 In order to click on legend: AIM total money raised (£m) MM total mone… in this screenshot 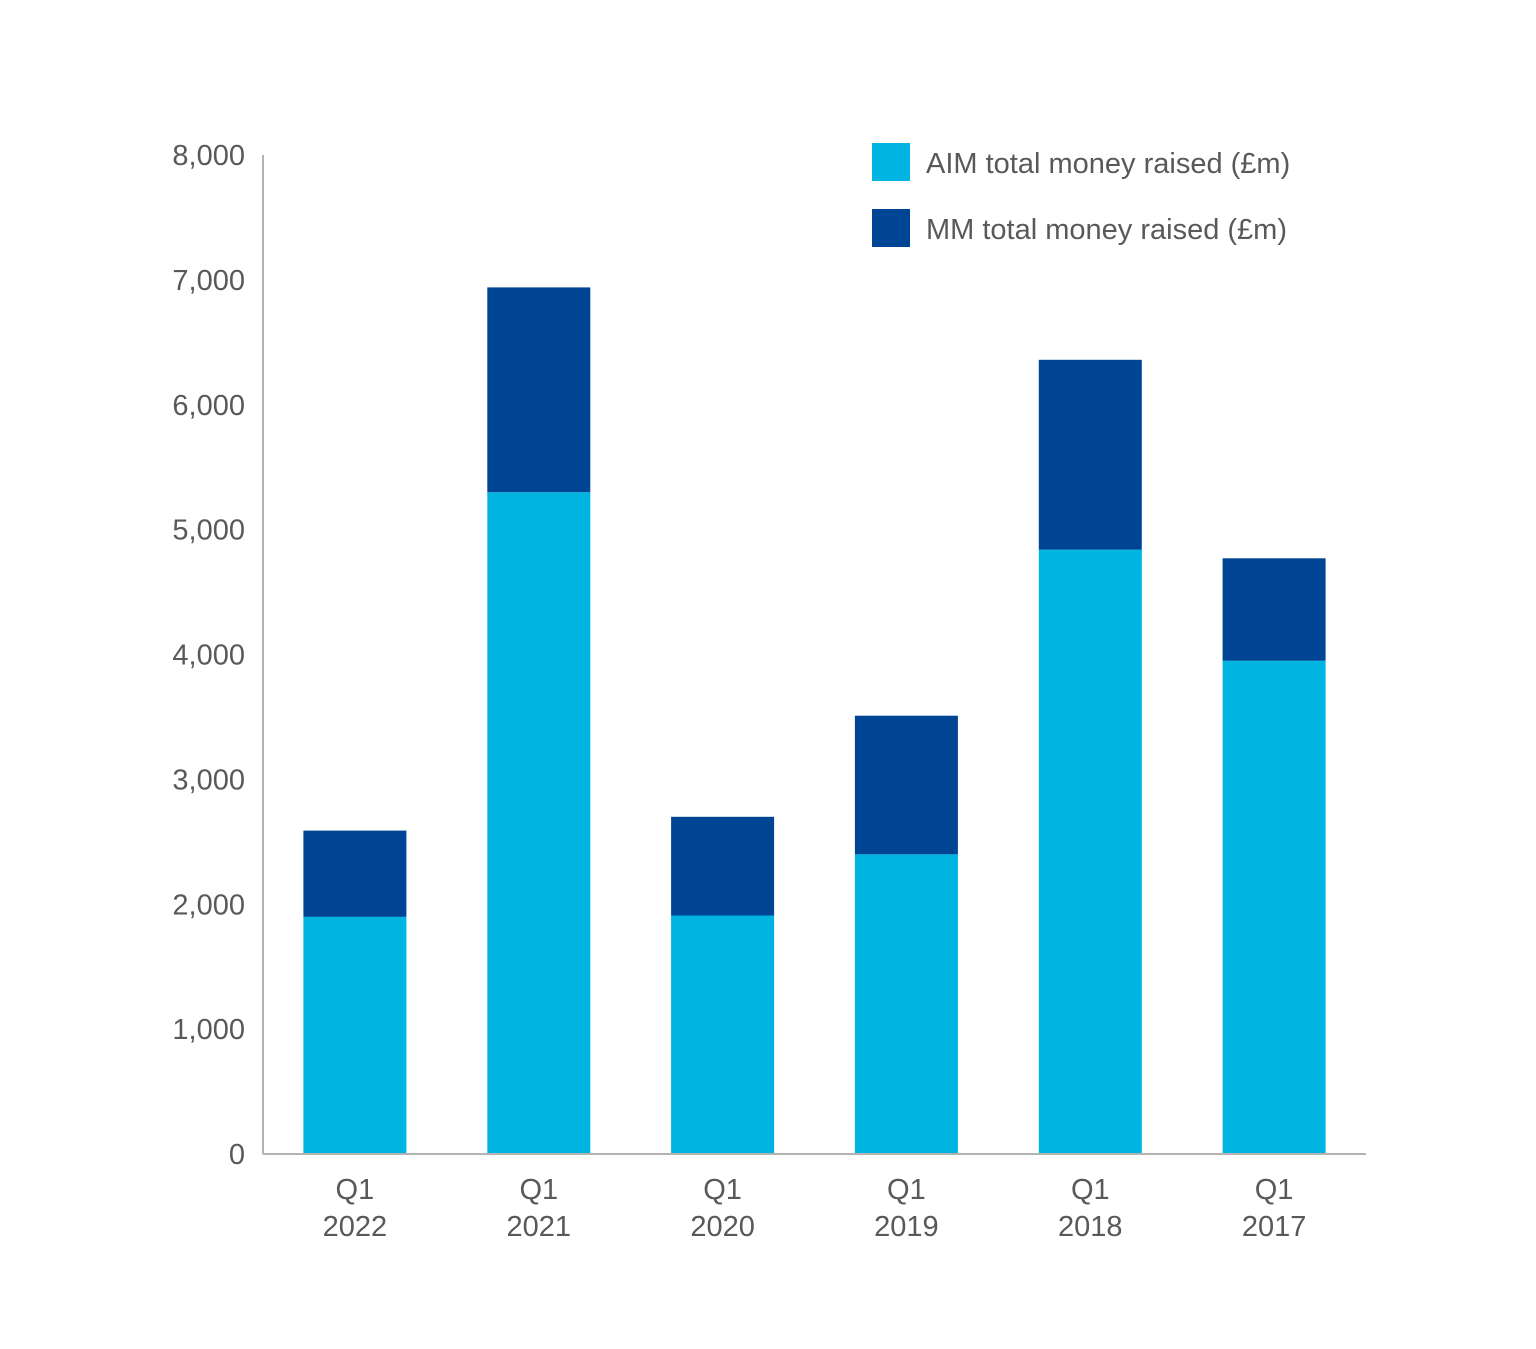, I will do `click(1081, 195)`.